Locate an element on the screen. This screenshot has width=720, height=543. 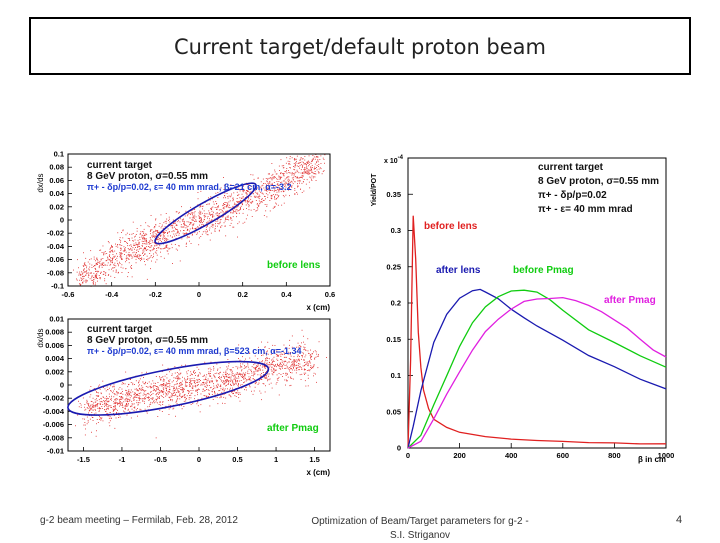
y-tick-label: 0.06 is located at coordinates (56, 180).